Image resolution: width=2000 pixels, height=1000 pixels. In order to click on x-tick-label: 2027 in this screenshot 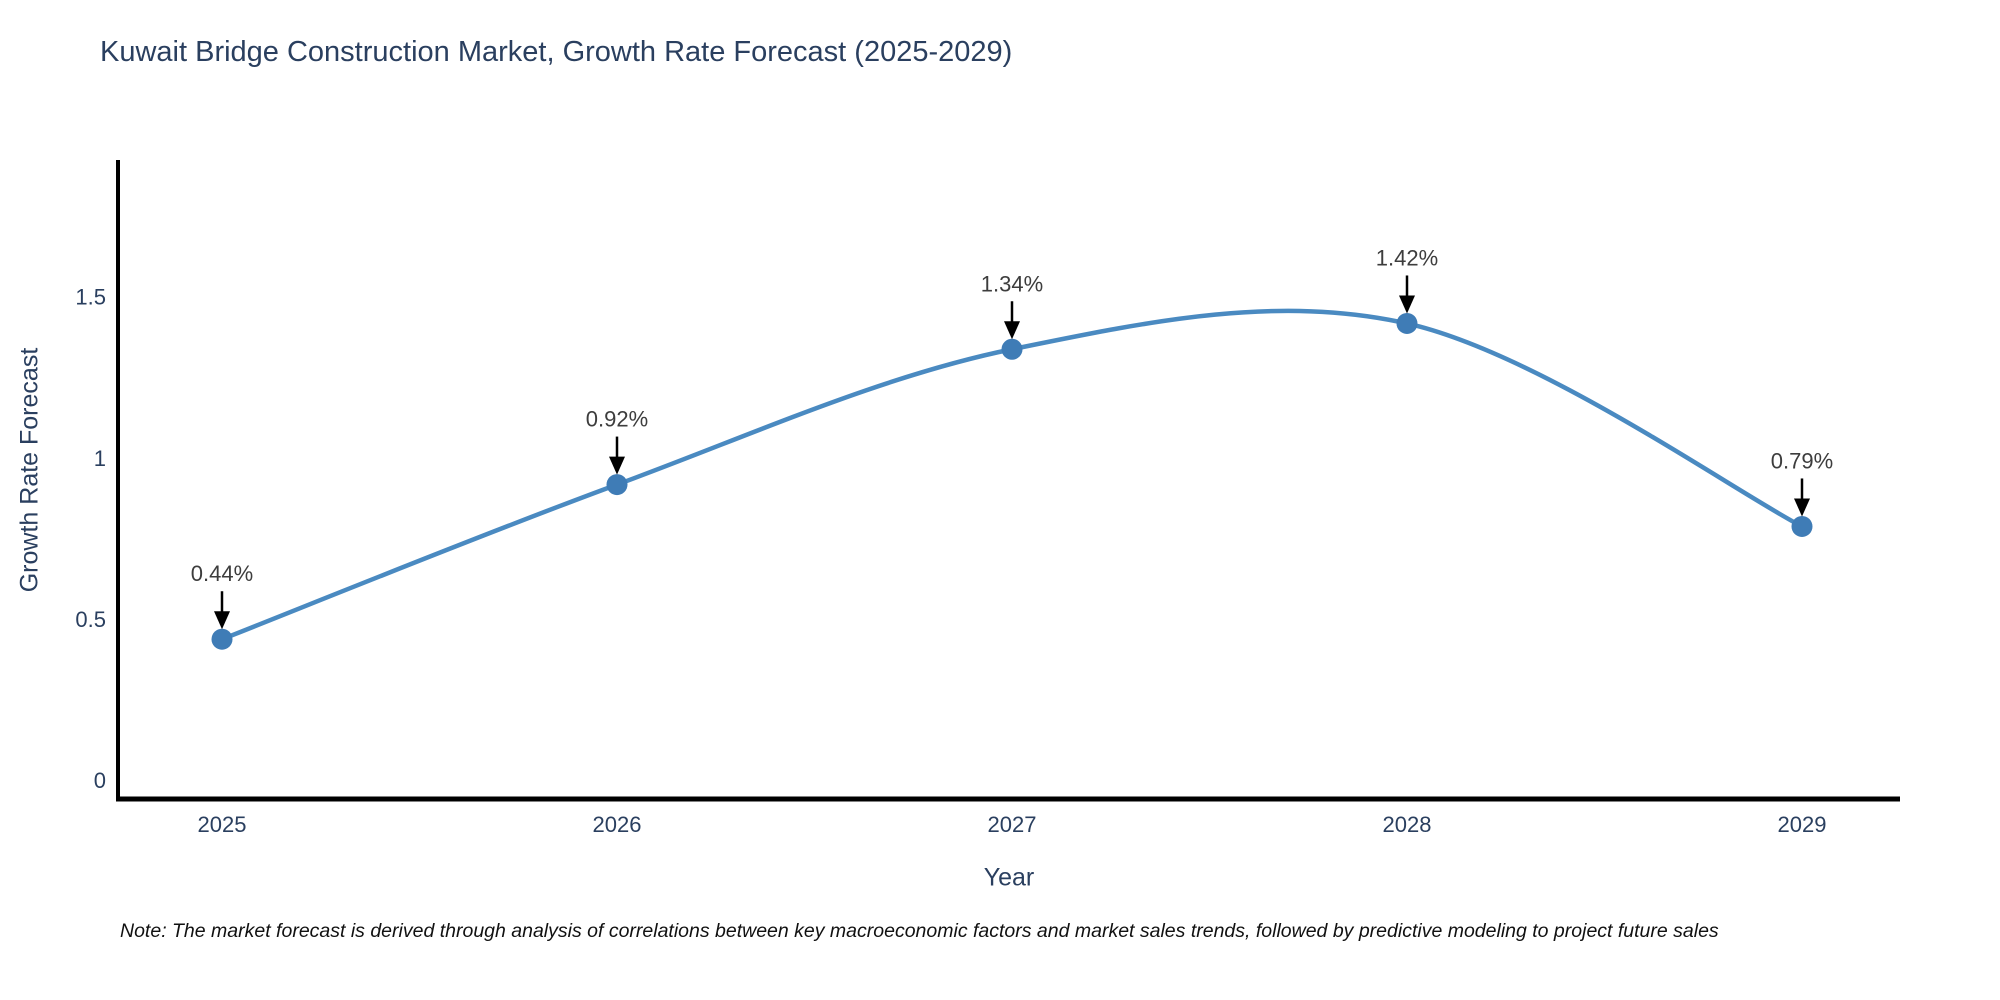, I will do `click(1012, 824)`.